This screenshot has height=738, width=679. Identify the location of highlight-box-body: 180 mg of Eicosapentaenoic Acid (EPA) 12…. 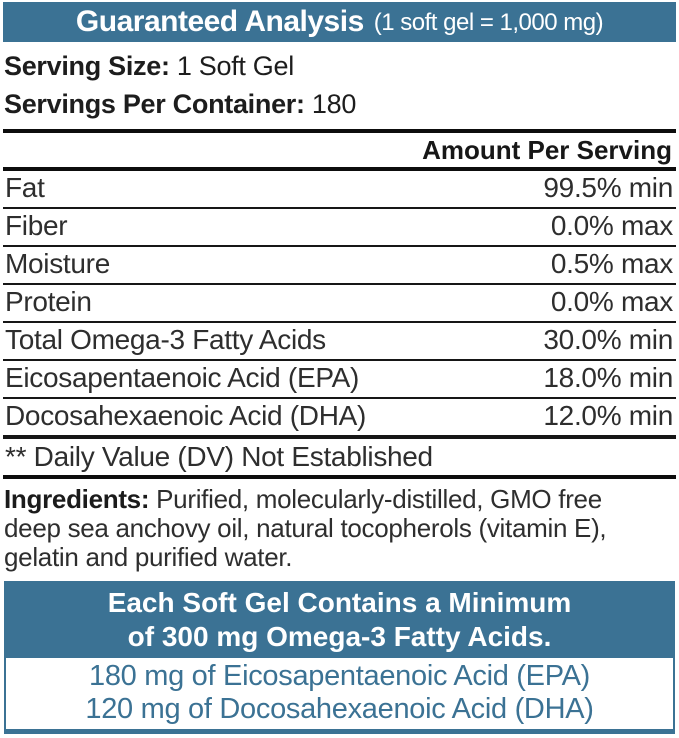
(339, 693).